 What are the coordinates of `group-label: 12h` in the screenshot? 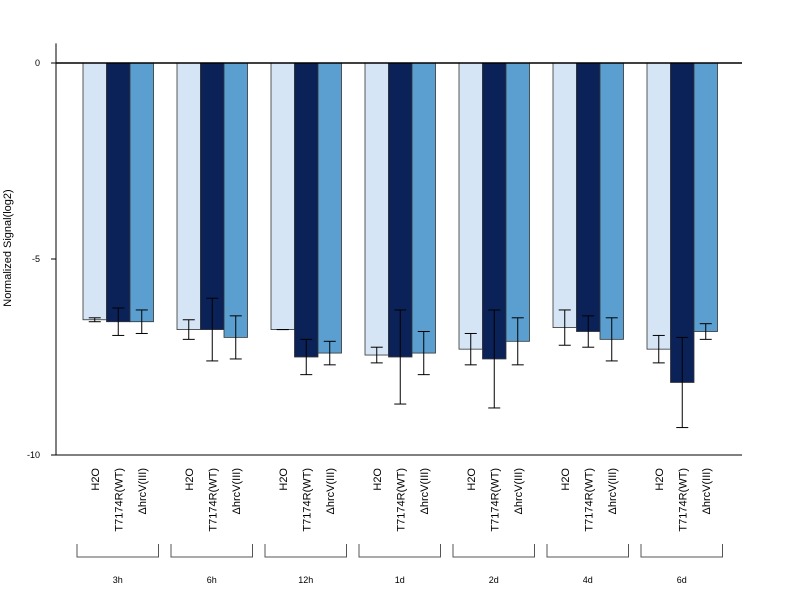 It's located at (305, 580).